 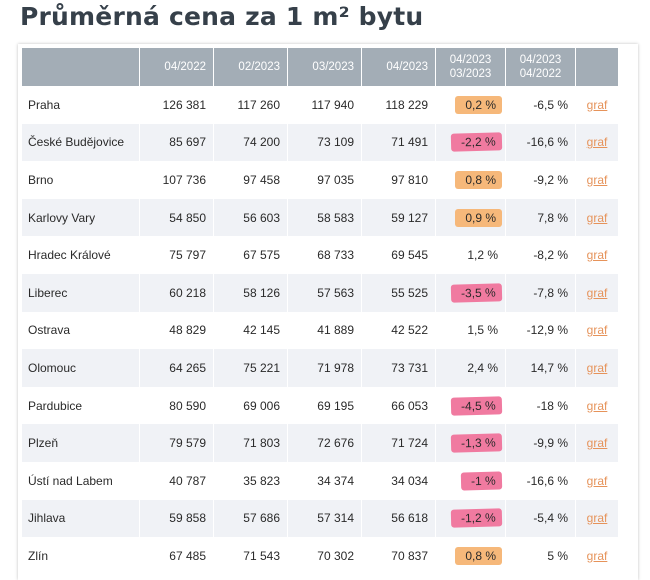 What do you see at coordinates (325, 405) in the screenshot?
I see `price-03-2023: 69 195` at bounding box center [325, 405].